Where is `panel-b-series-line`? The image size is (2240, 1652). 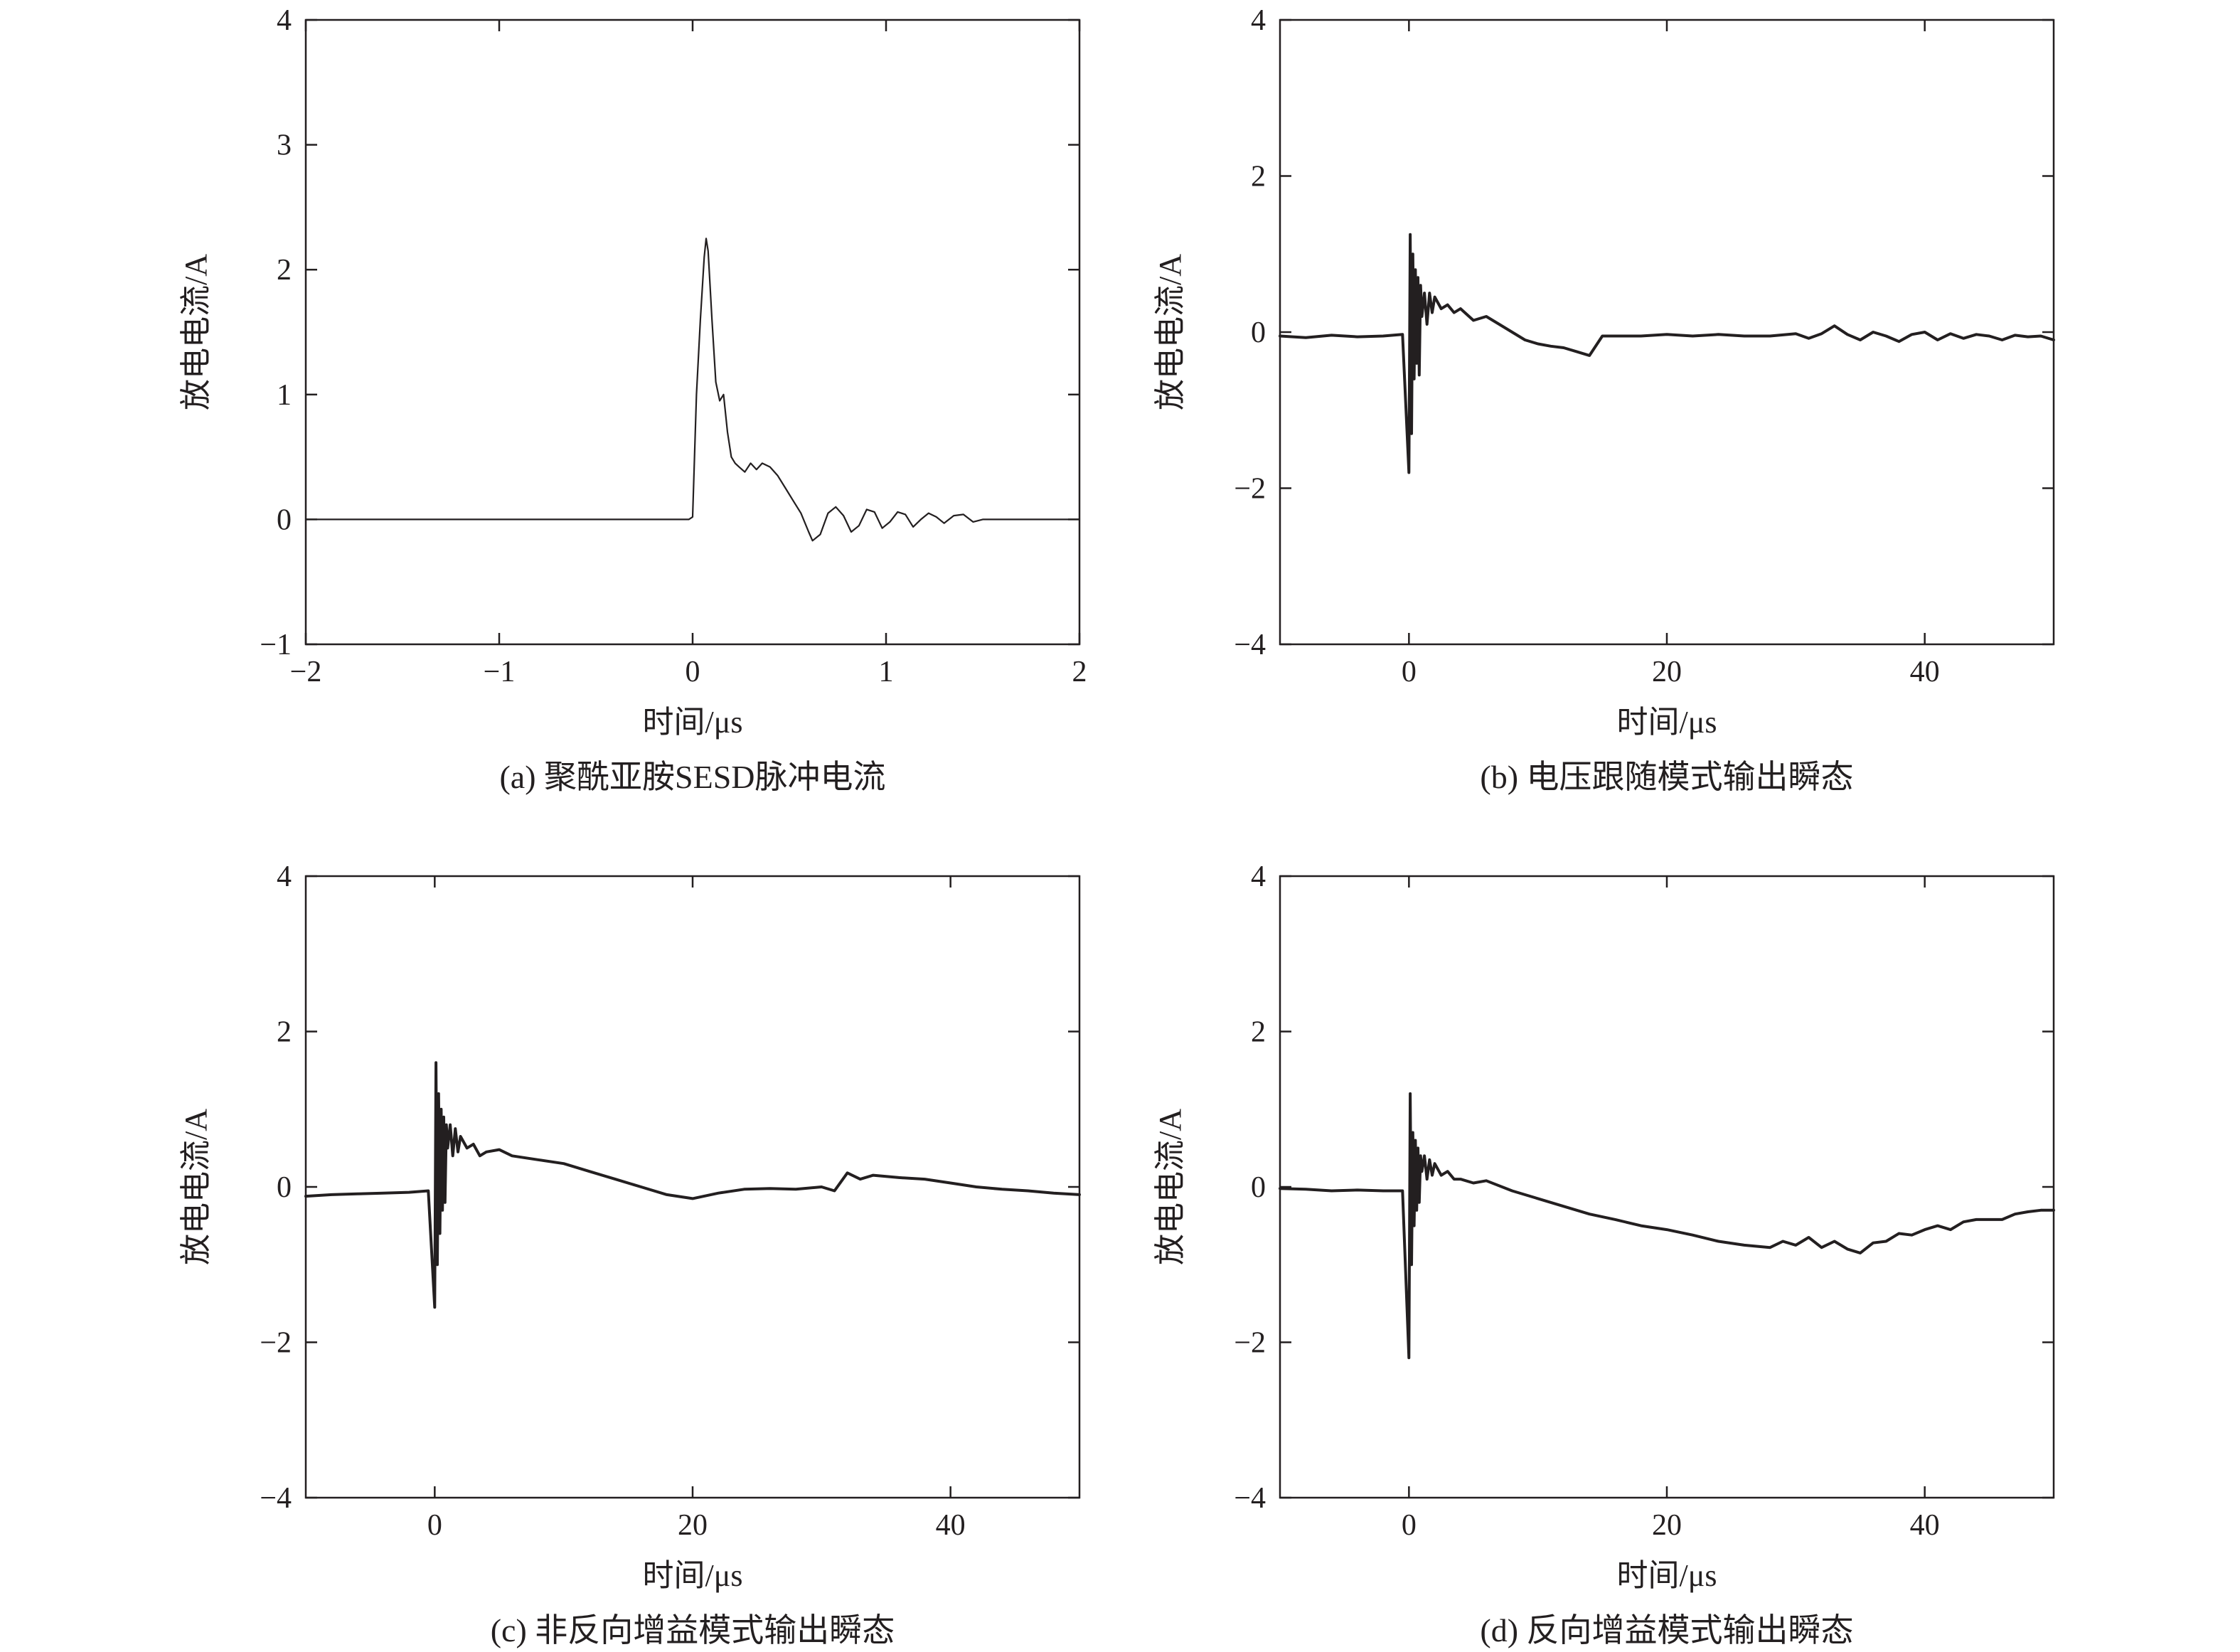
panel-b-series-line is located at coordinates (1667, 353).